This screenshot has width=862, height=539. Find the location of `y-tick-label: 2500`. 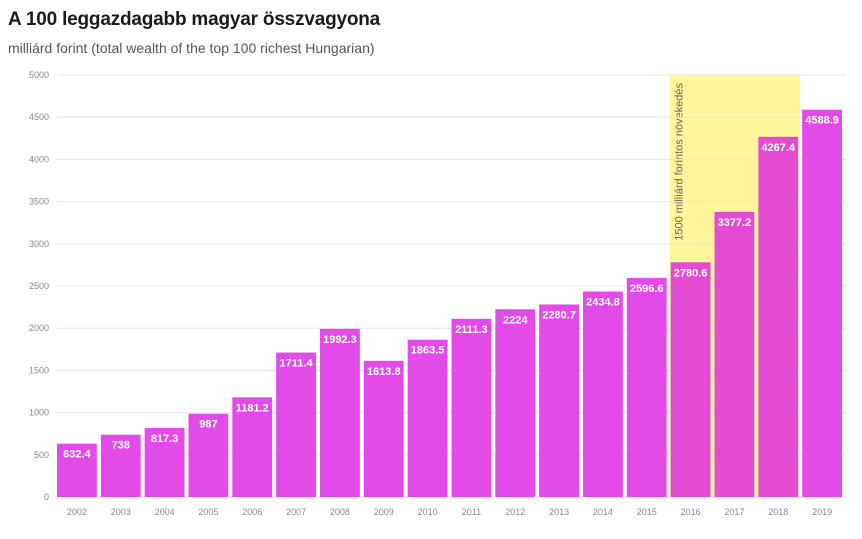

y-tick-label: 2500 is located at coordinates (39, 286).